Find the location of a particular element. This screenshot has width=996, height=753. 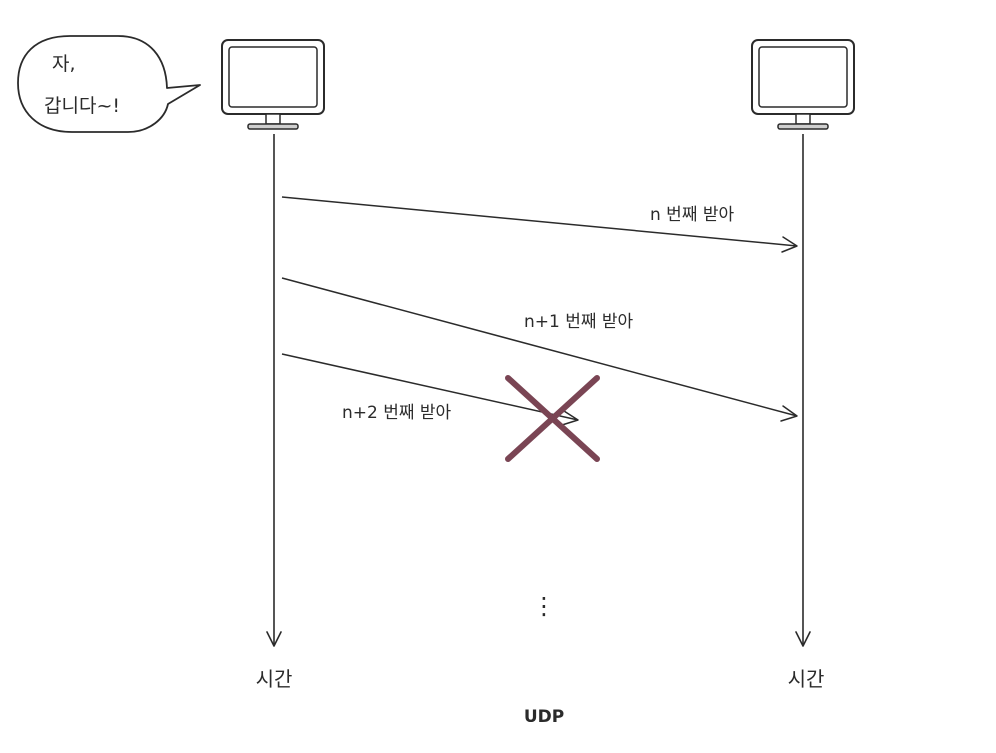

message-arrow-3: n+2 번째 받아 is located at coordinates (430, 389).